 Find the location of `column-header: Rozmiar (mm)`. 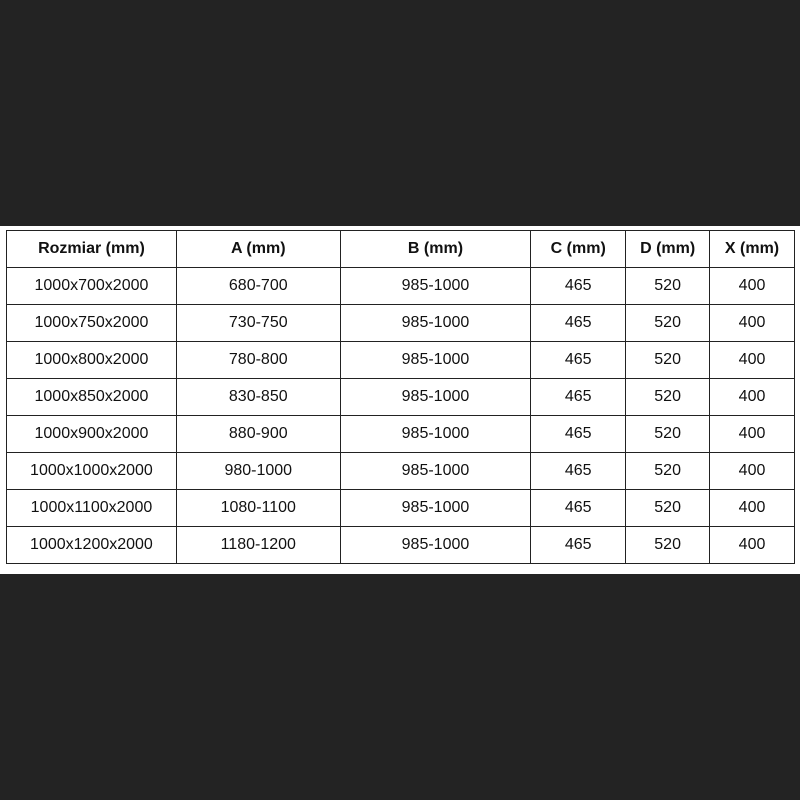

column-header: Rozmiar (mm) is located at coordinates (91, 249).